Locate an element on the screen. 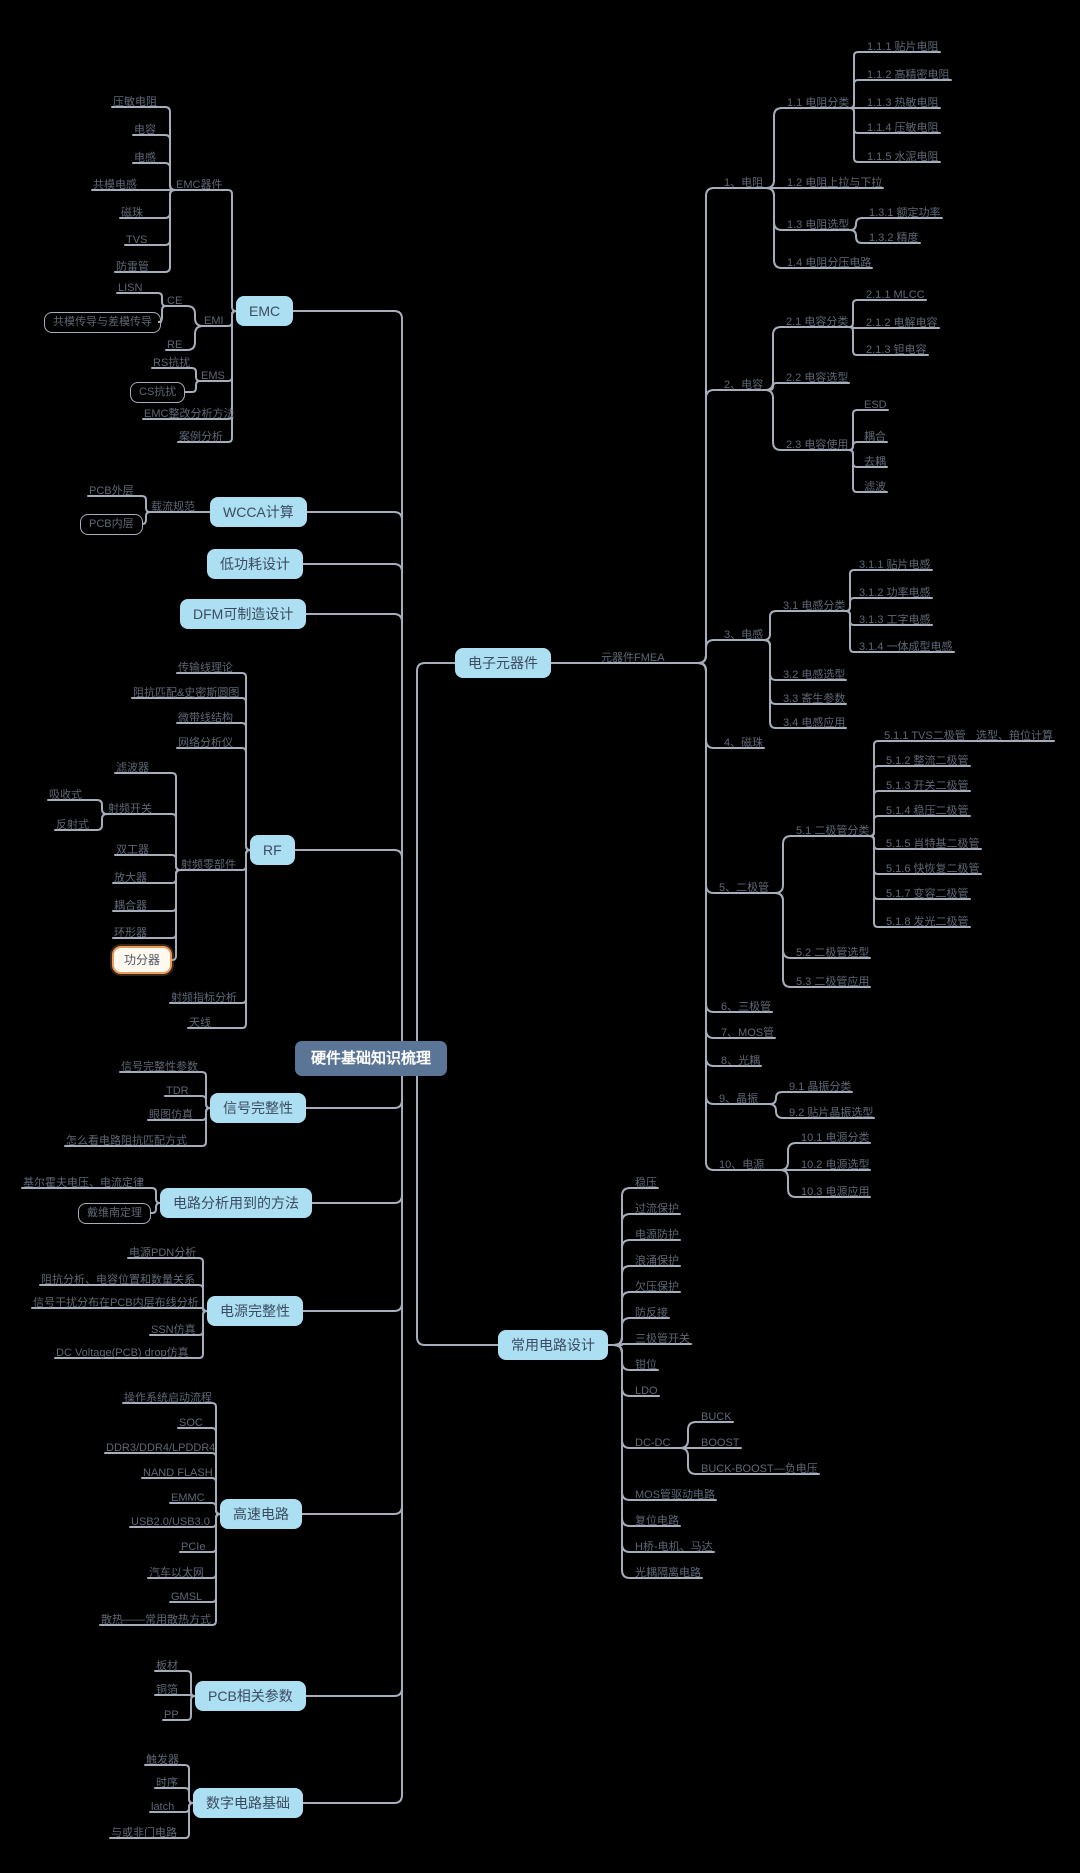 This screenshot has width=1080, height=1873. node-mlcc: 2.1.1 MLCC is located at coordinates (895, 295).